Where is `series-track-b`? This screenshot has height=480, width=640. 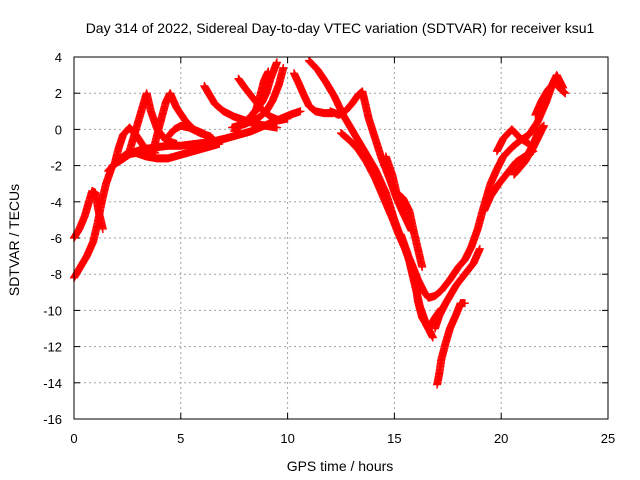
series-track-b is located at coordinates (88, 214).